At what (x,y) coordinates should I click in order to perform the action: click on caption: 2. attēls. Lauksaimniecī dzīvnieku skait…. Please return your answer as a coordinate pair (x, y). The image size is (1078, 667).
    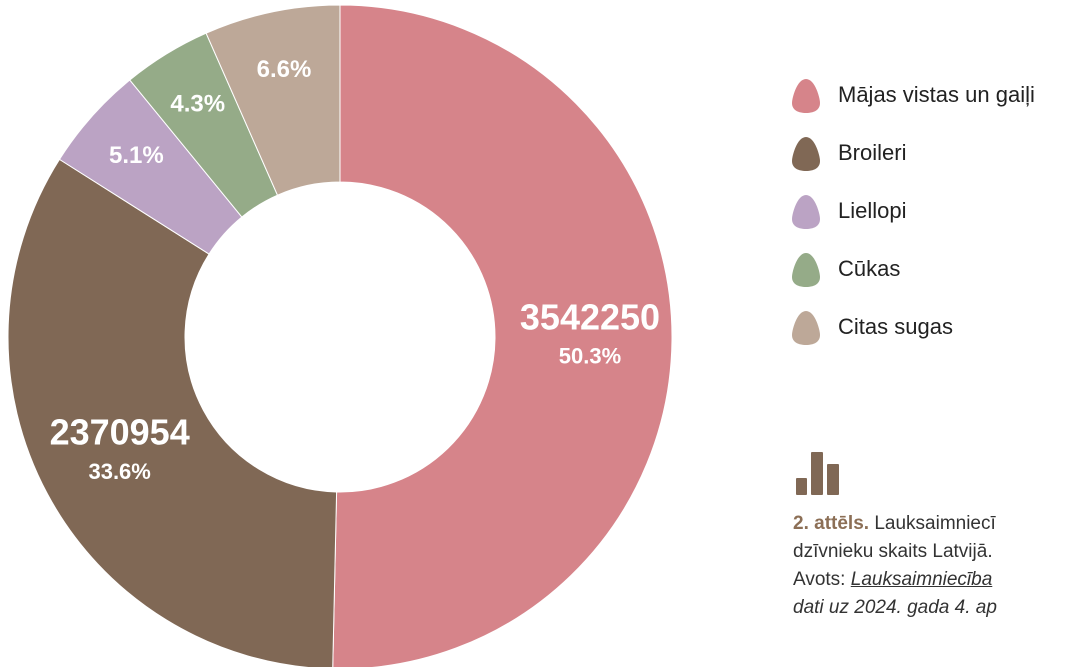
    Looking at the image, I should click on (935, 566).